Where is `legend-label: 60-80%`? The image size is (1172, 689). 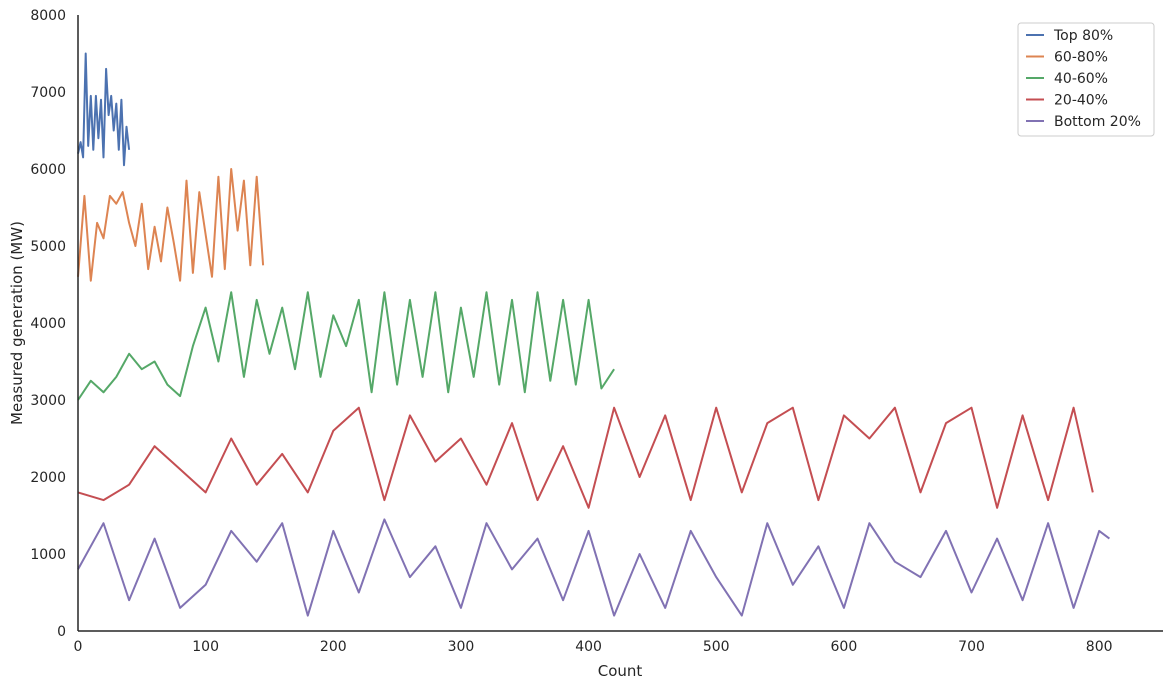 legend-label: 60-80% is located at coordinates (1081, 58).